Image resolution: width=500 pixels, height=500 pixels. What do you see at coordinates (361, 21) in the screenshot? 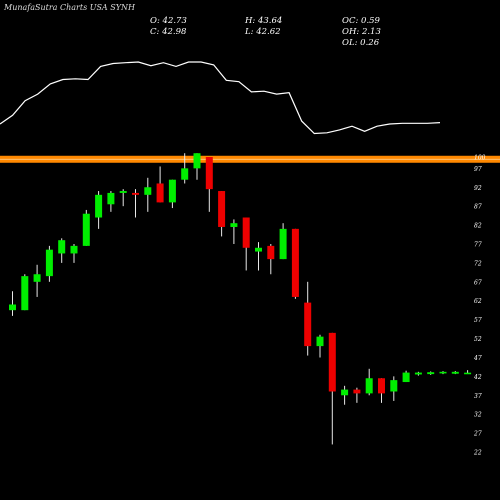
I see `ohlc-oc: OC: 0.59` at bounding box center [361, 21].